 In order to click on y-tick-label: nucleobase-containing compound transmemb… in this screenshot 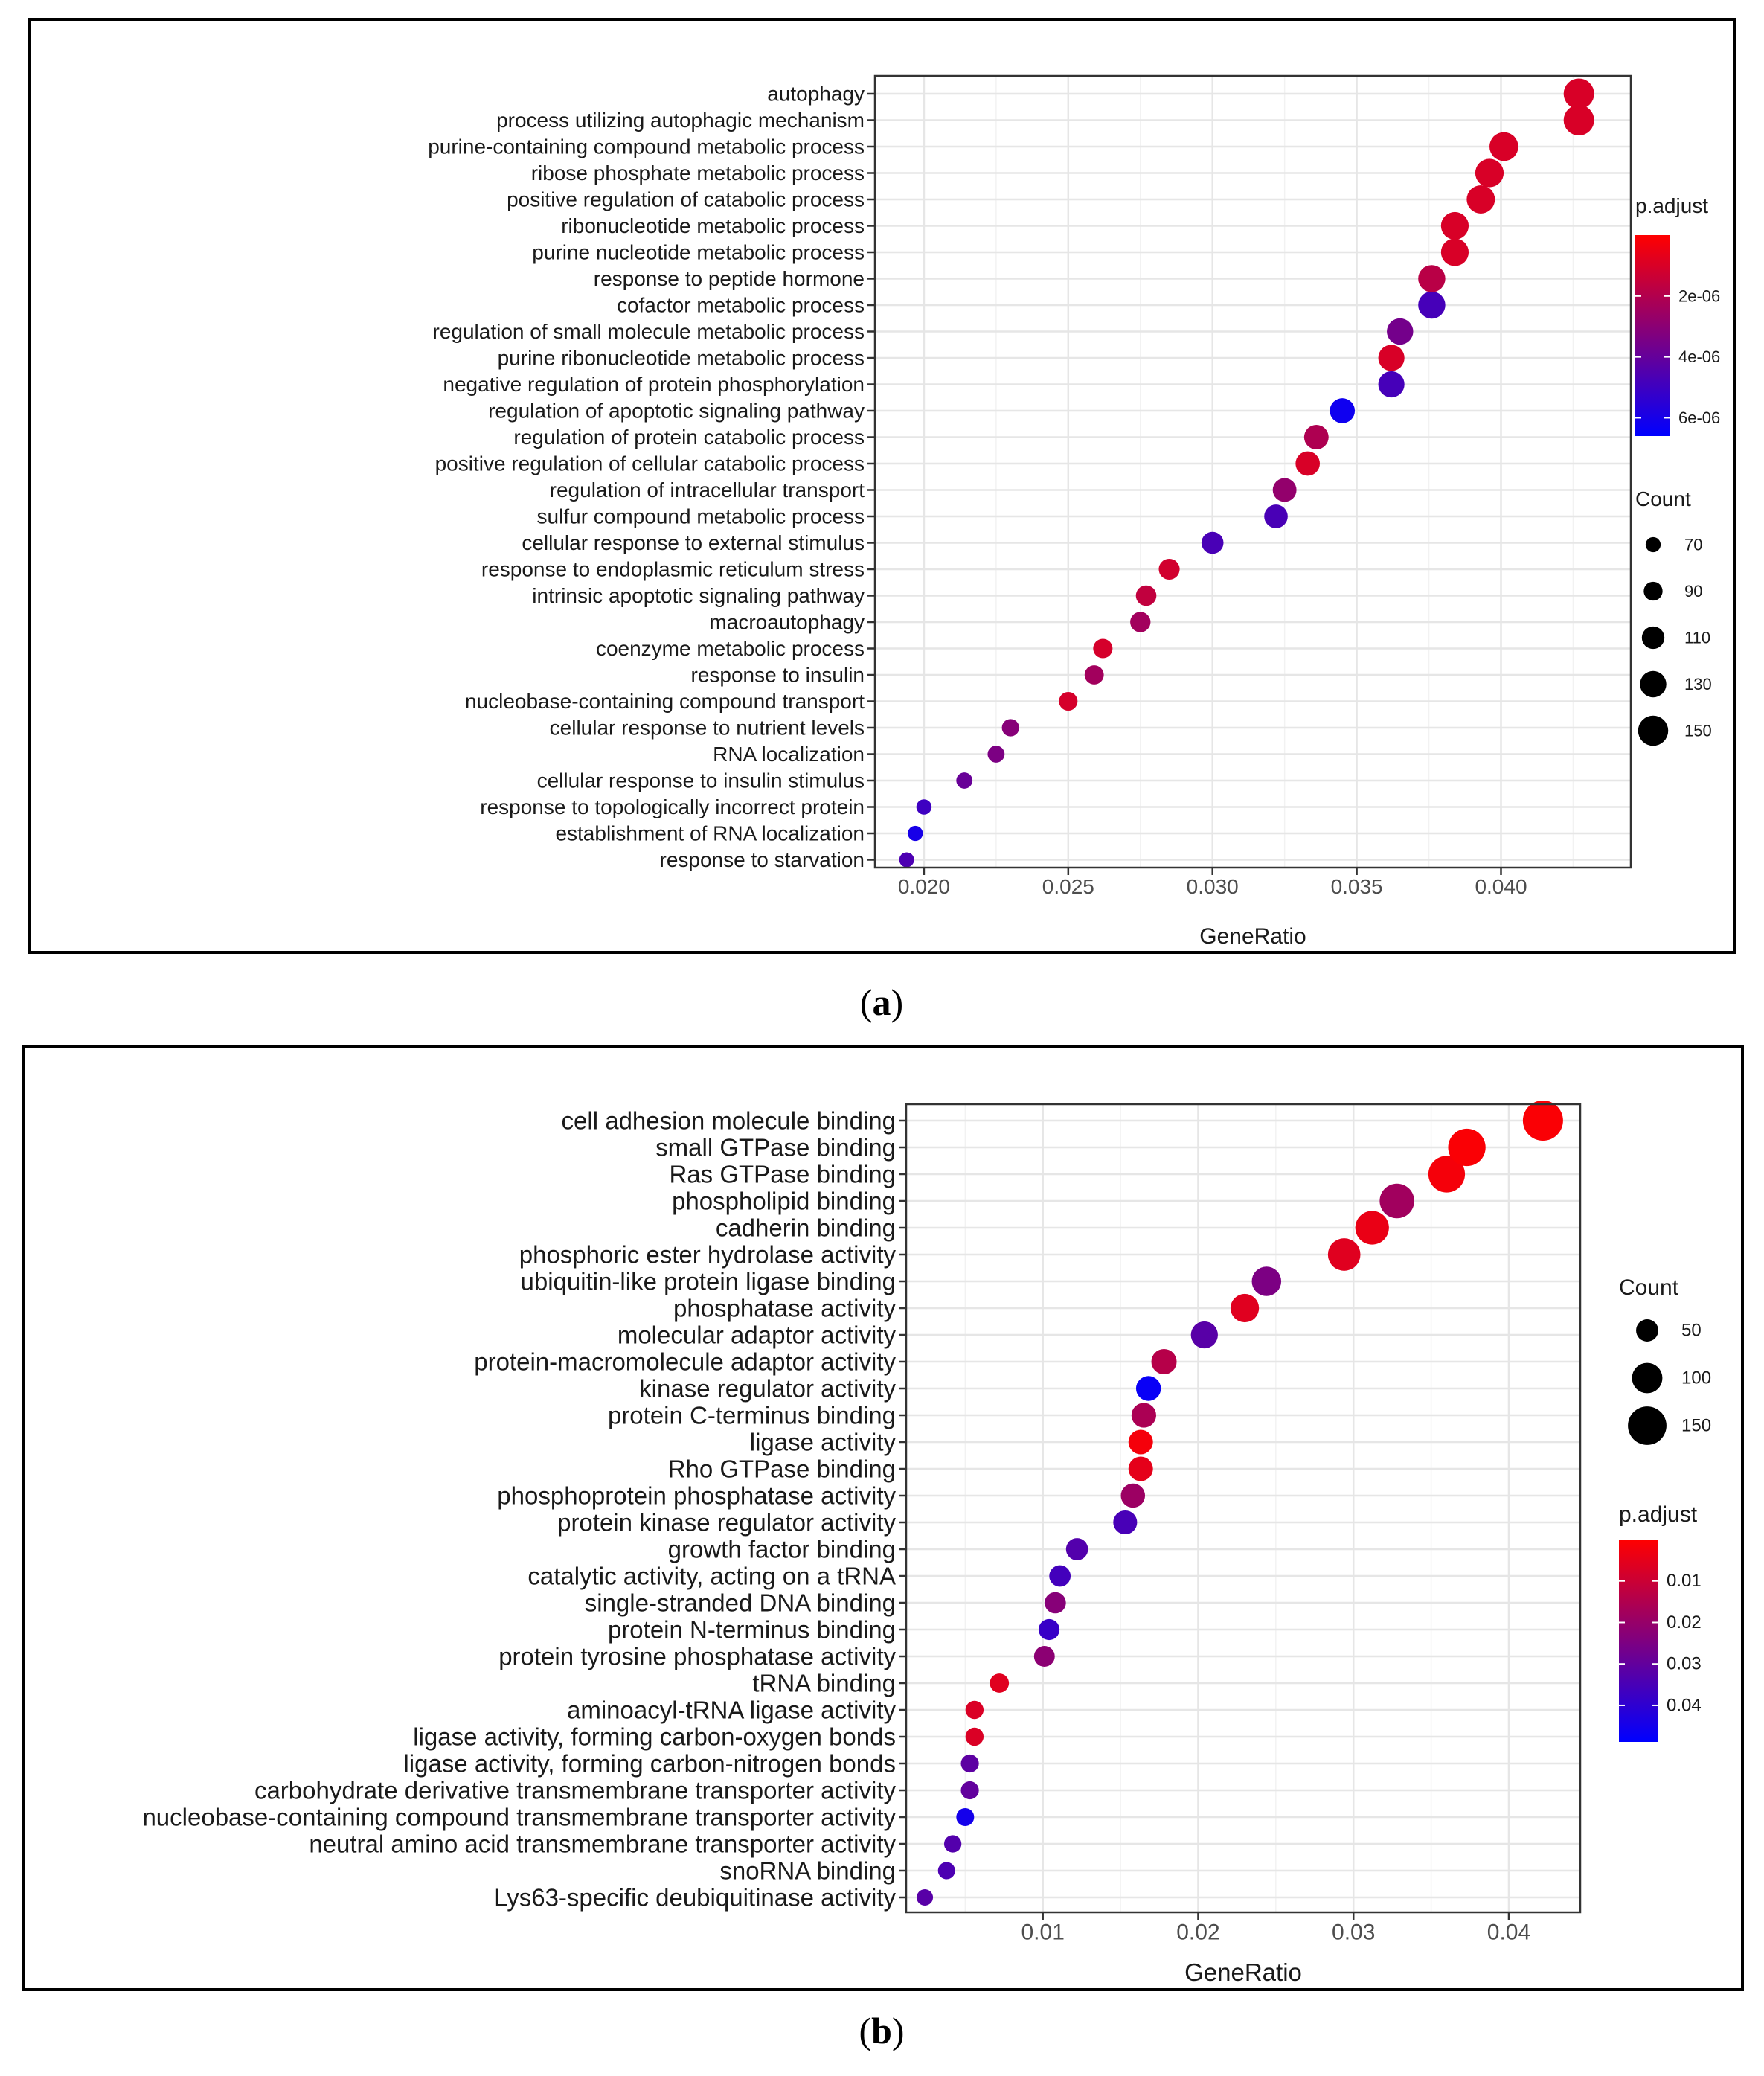, I will do `click(519, 1818)`.